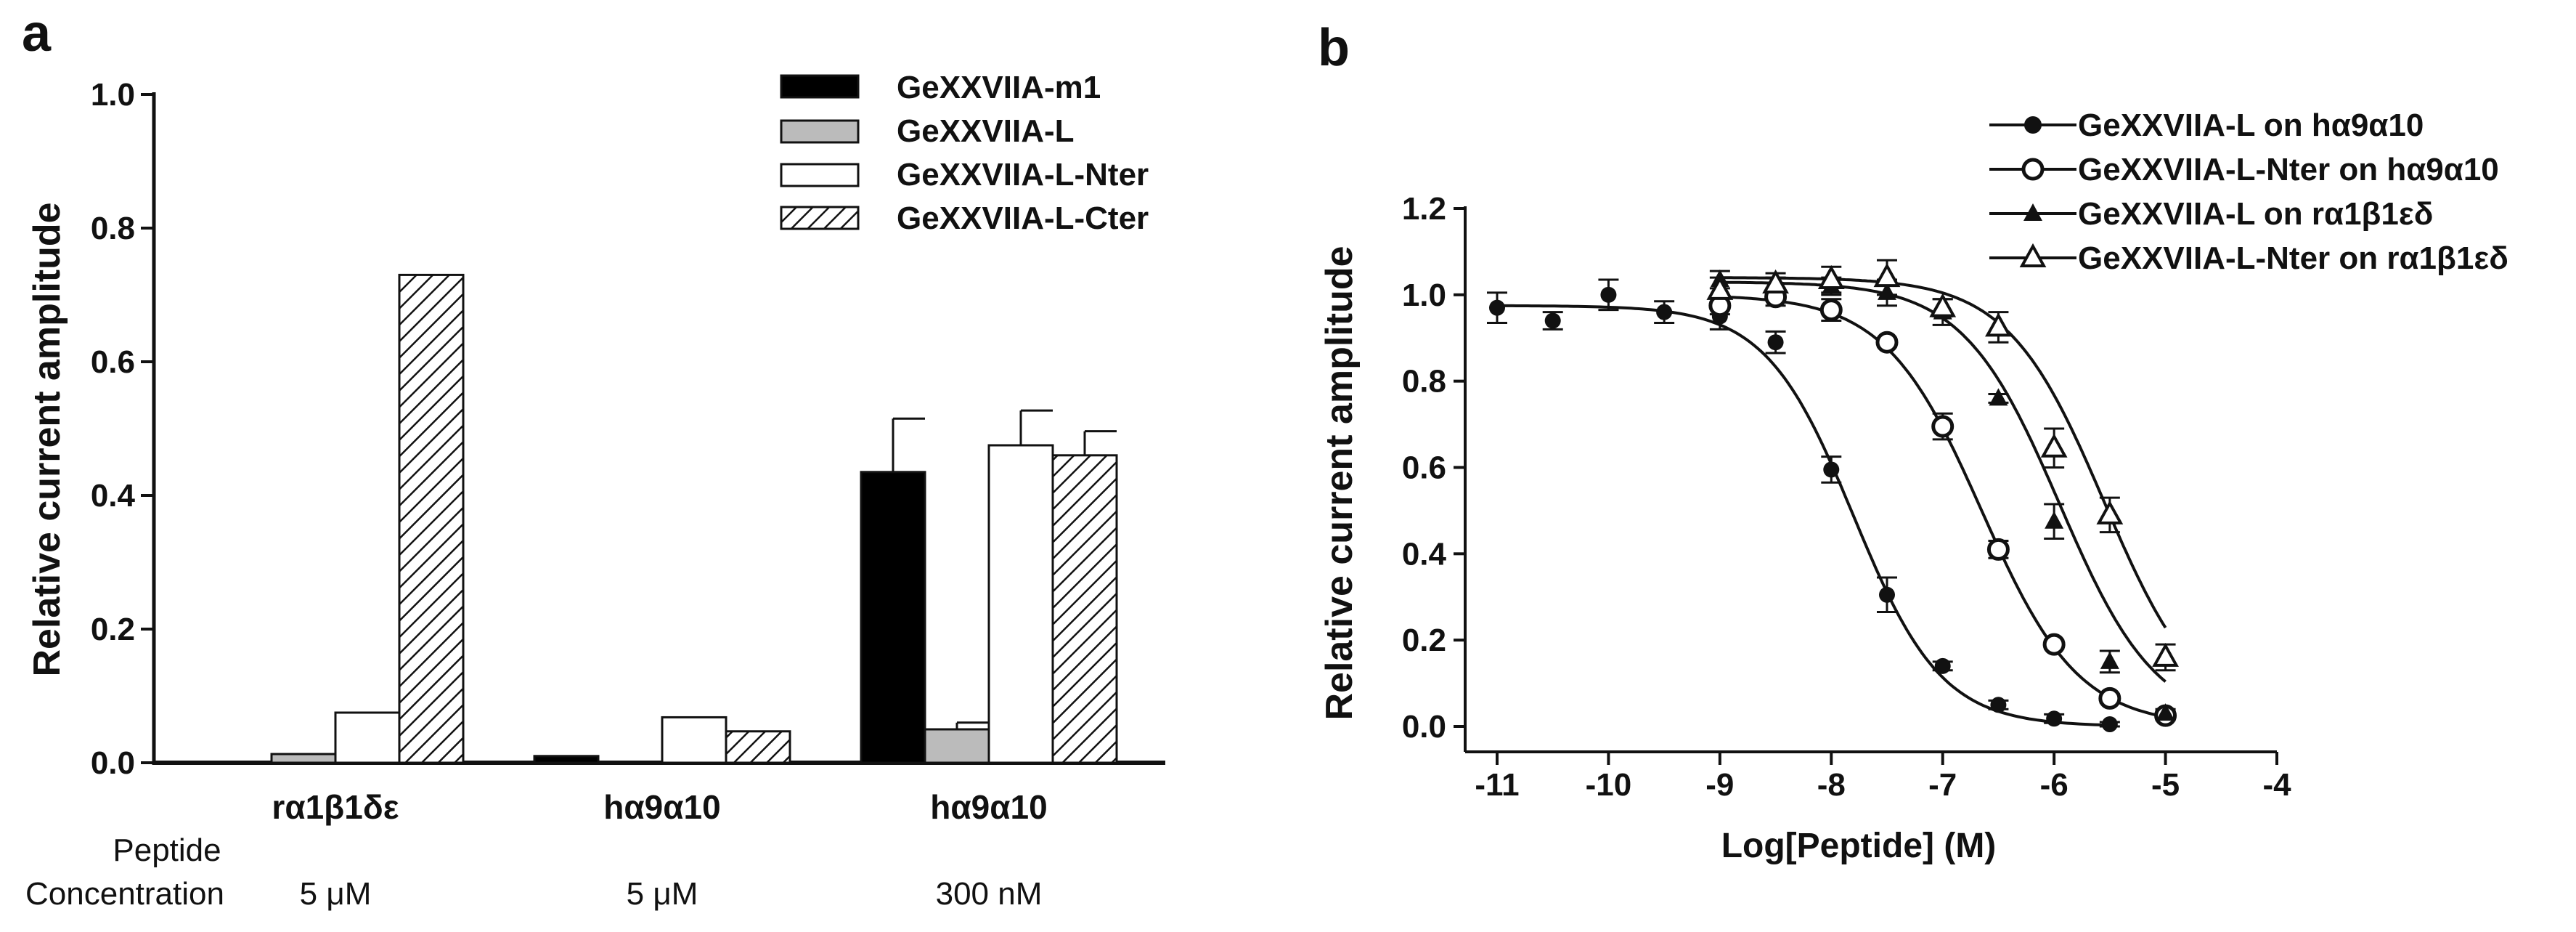 Image resolution: width=2576 pixels, height=932 pixels. I want to click on x-tick-label: -6, so click(2054, 785).